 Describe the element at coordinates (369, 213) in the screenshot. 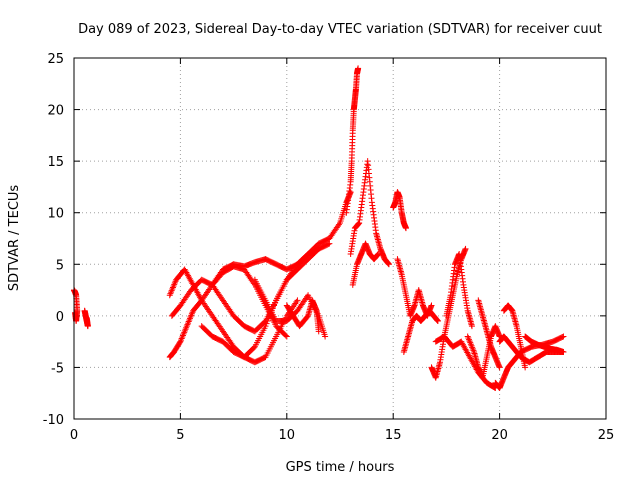

I see `series-arc11` at that location.